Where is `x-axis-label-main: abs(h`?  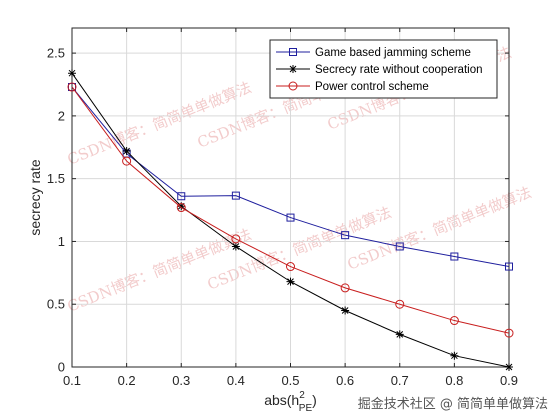
x-axis-label-main: abs(h is located at coordinates (281, 400).